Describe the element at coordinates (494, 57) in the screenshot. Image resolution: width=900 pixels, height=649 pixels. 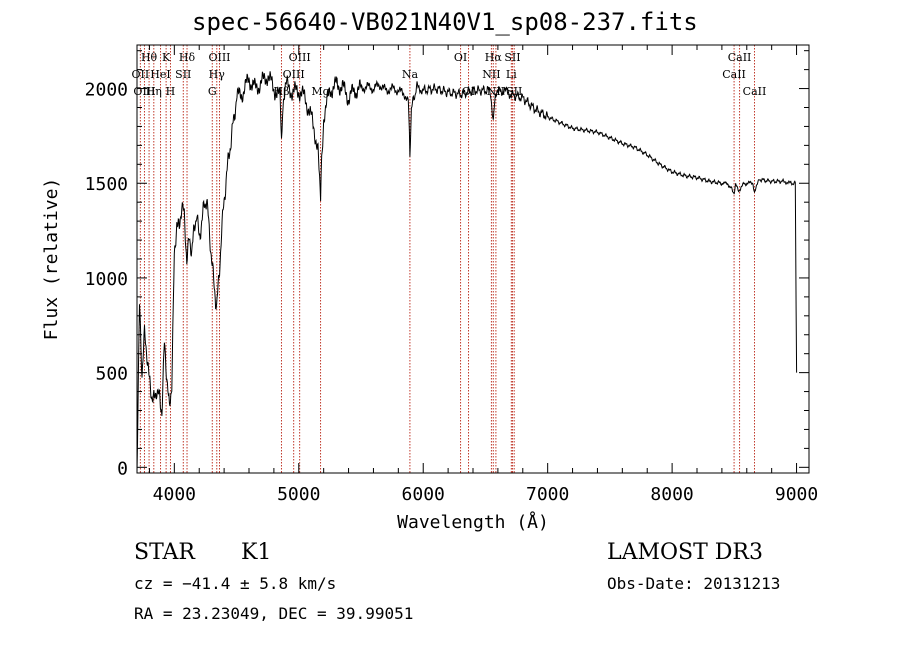
I see `line-marker-label: Hα` at that location.